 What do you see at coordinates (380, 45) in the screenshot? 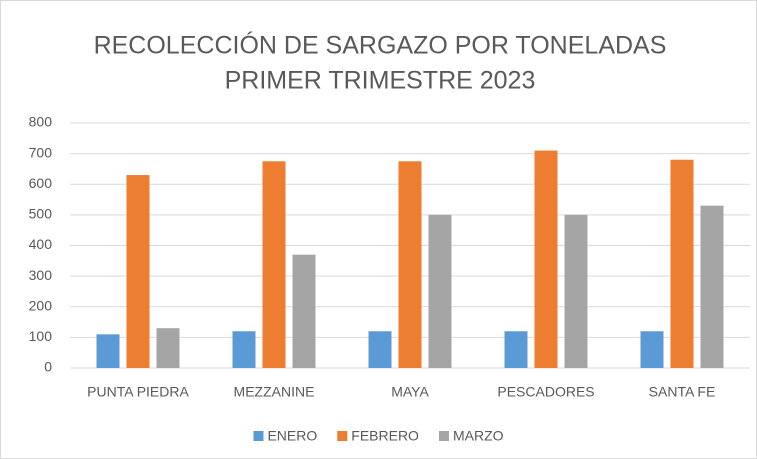
I see `chart-title: RECOLECCIÓN DE SARGAZO POR TONELADAS` at bounding box center [380, 45].